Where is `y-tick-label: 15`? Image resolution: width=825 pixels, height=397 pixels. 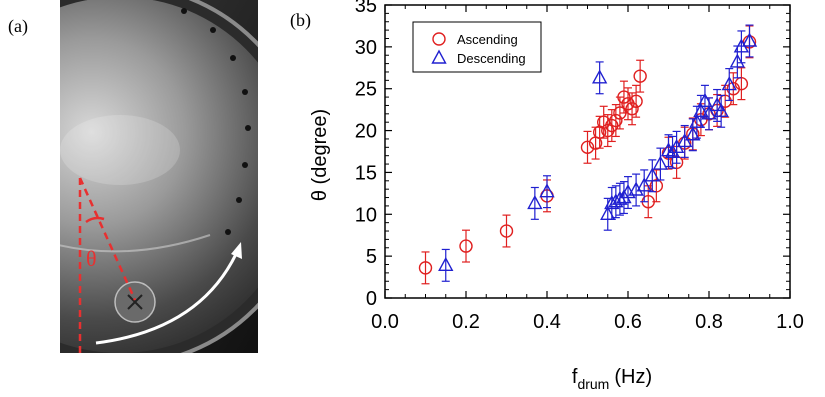 y-tick-label: 15 is located at coordinates (366, 173).